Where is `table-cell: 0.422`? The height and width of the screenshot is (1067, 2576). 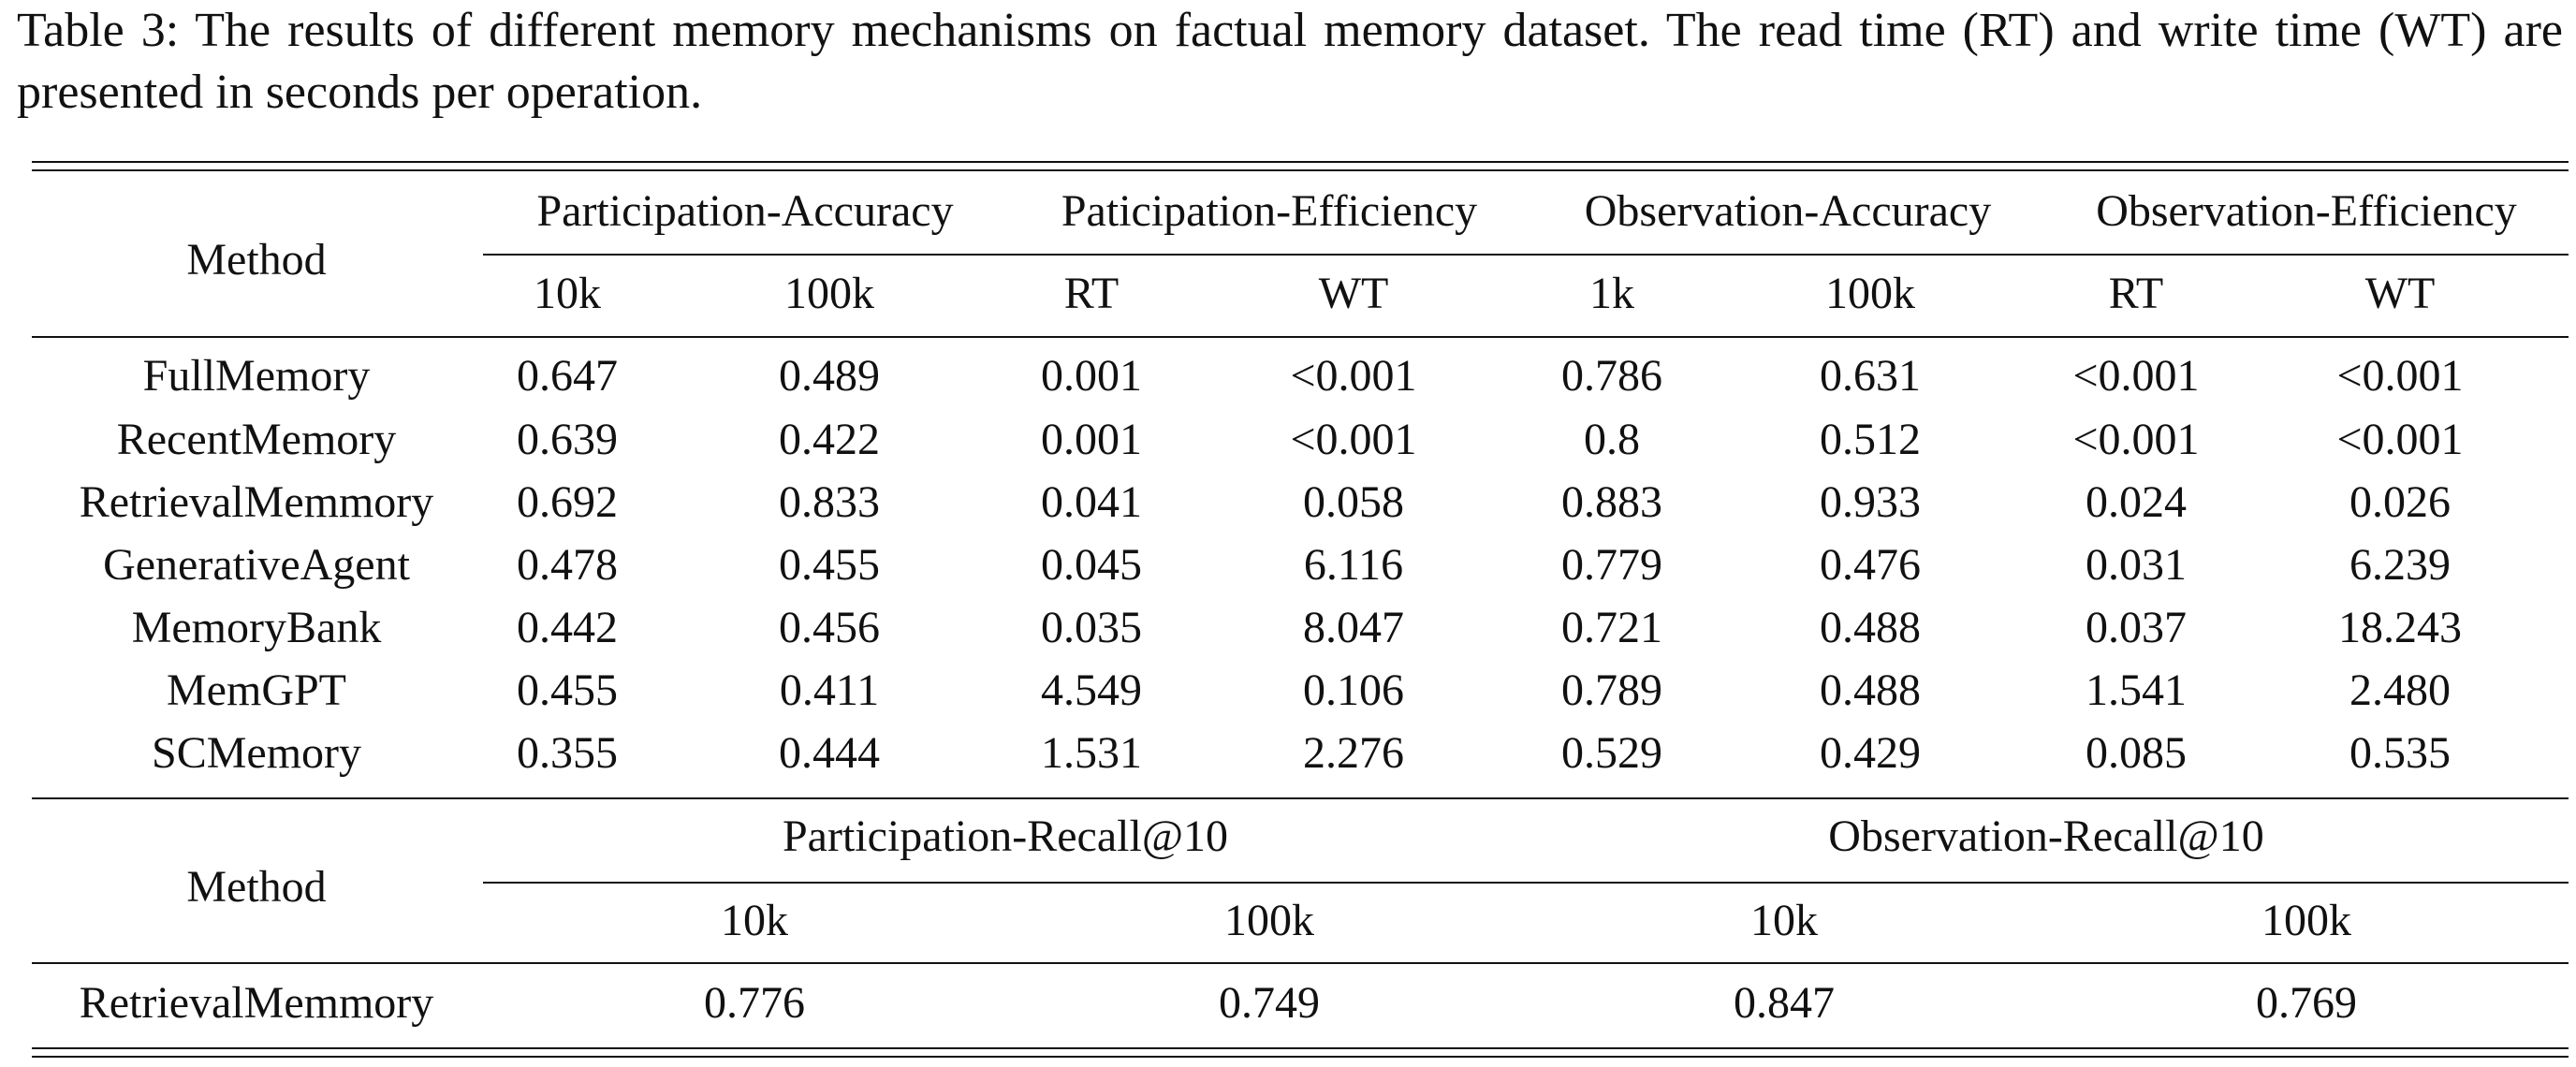
table-cell: 0.422 is located at coordinates (829, 440).